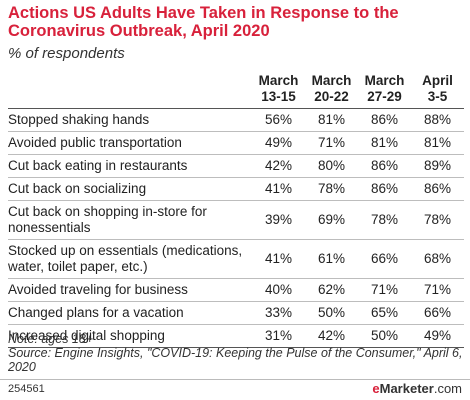 Image resolution: width=470 pixels, height=400 pixels. What do you see at coordinates (278, 120) in the screenshot?
I see `data-cell: 56%` at bounding box center [278, 120].